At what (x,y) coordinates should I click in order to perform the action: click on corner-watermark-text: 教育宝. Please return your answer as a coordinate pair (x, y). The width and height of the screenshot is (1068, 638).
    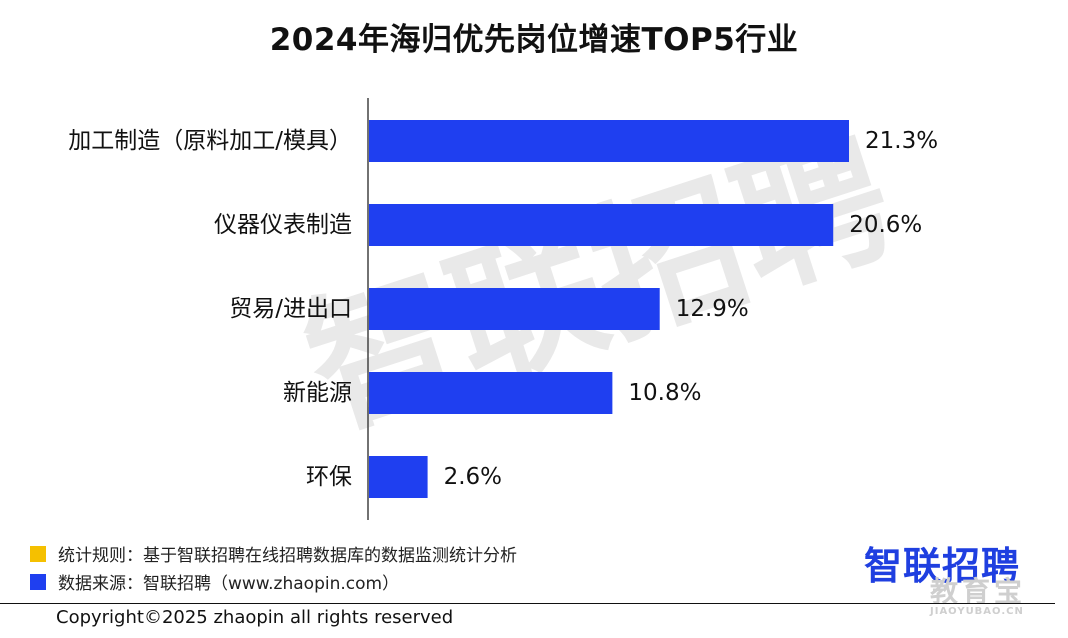
    Looking at the image, I should click on (978, 591).